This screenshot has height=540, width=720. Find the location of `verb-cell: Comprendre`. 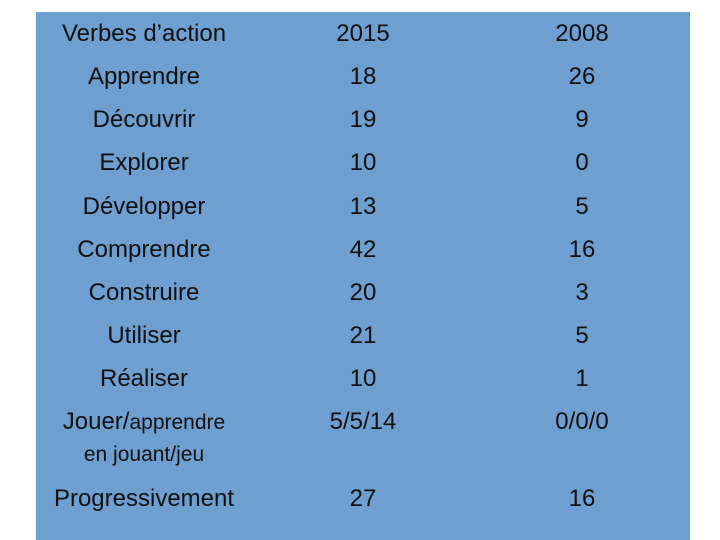

verb-cell: Comprendre is located at coordinates (144, 249).